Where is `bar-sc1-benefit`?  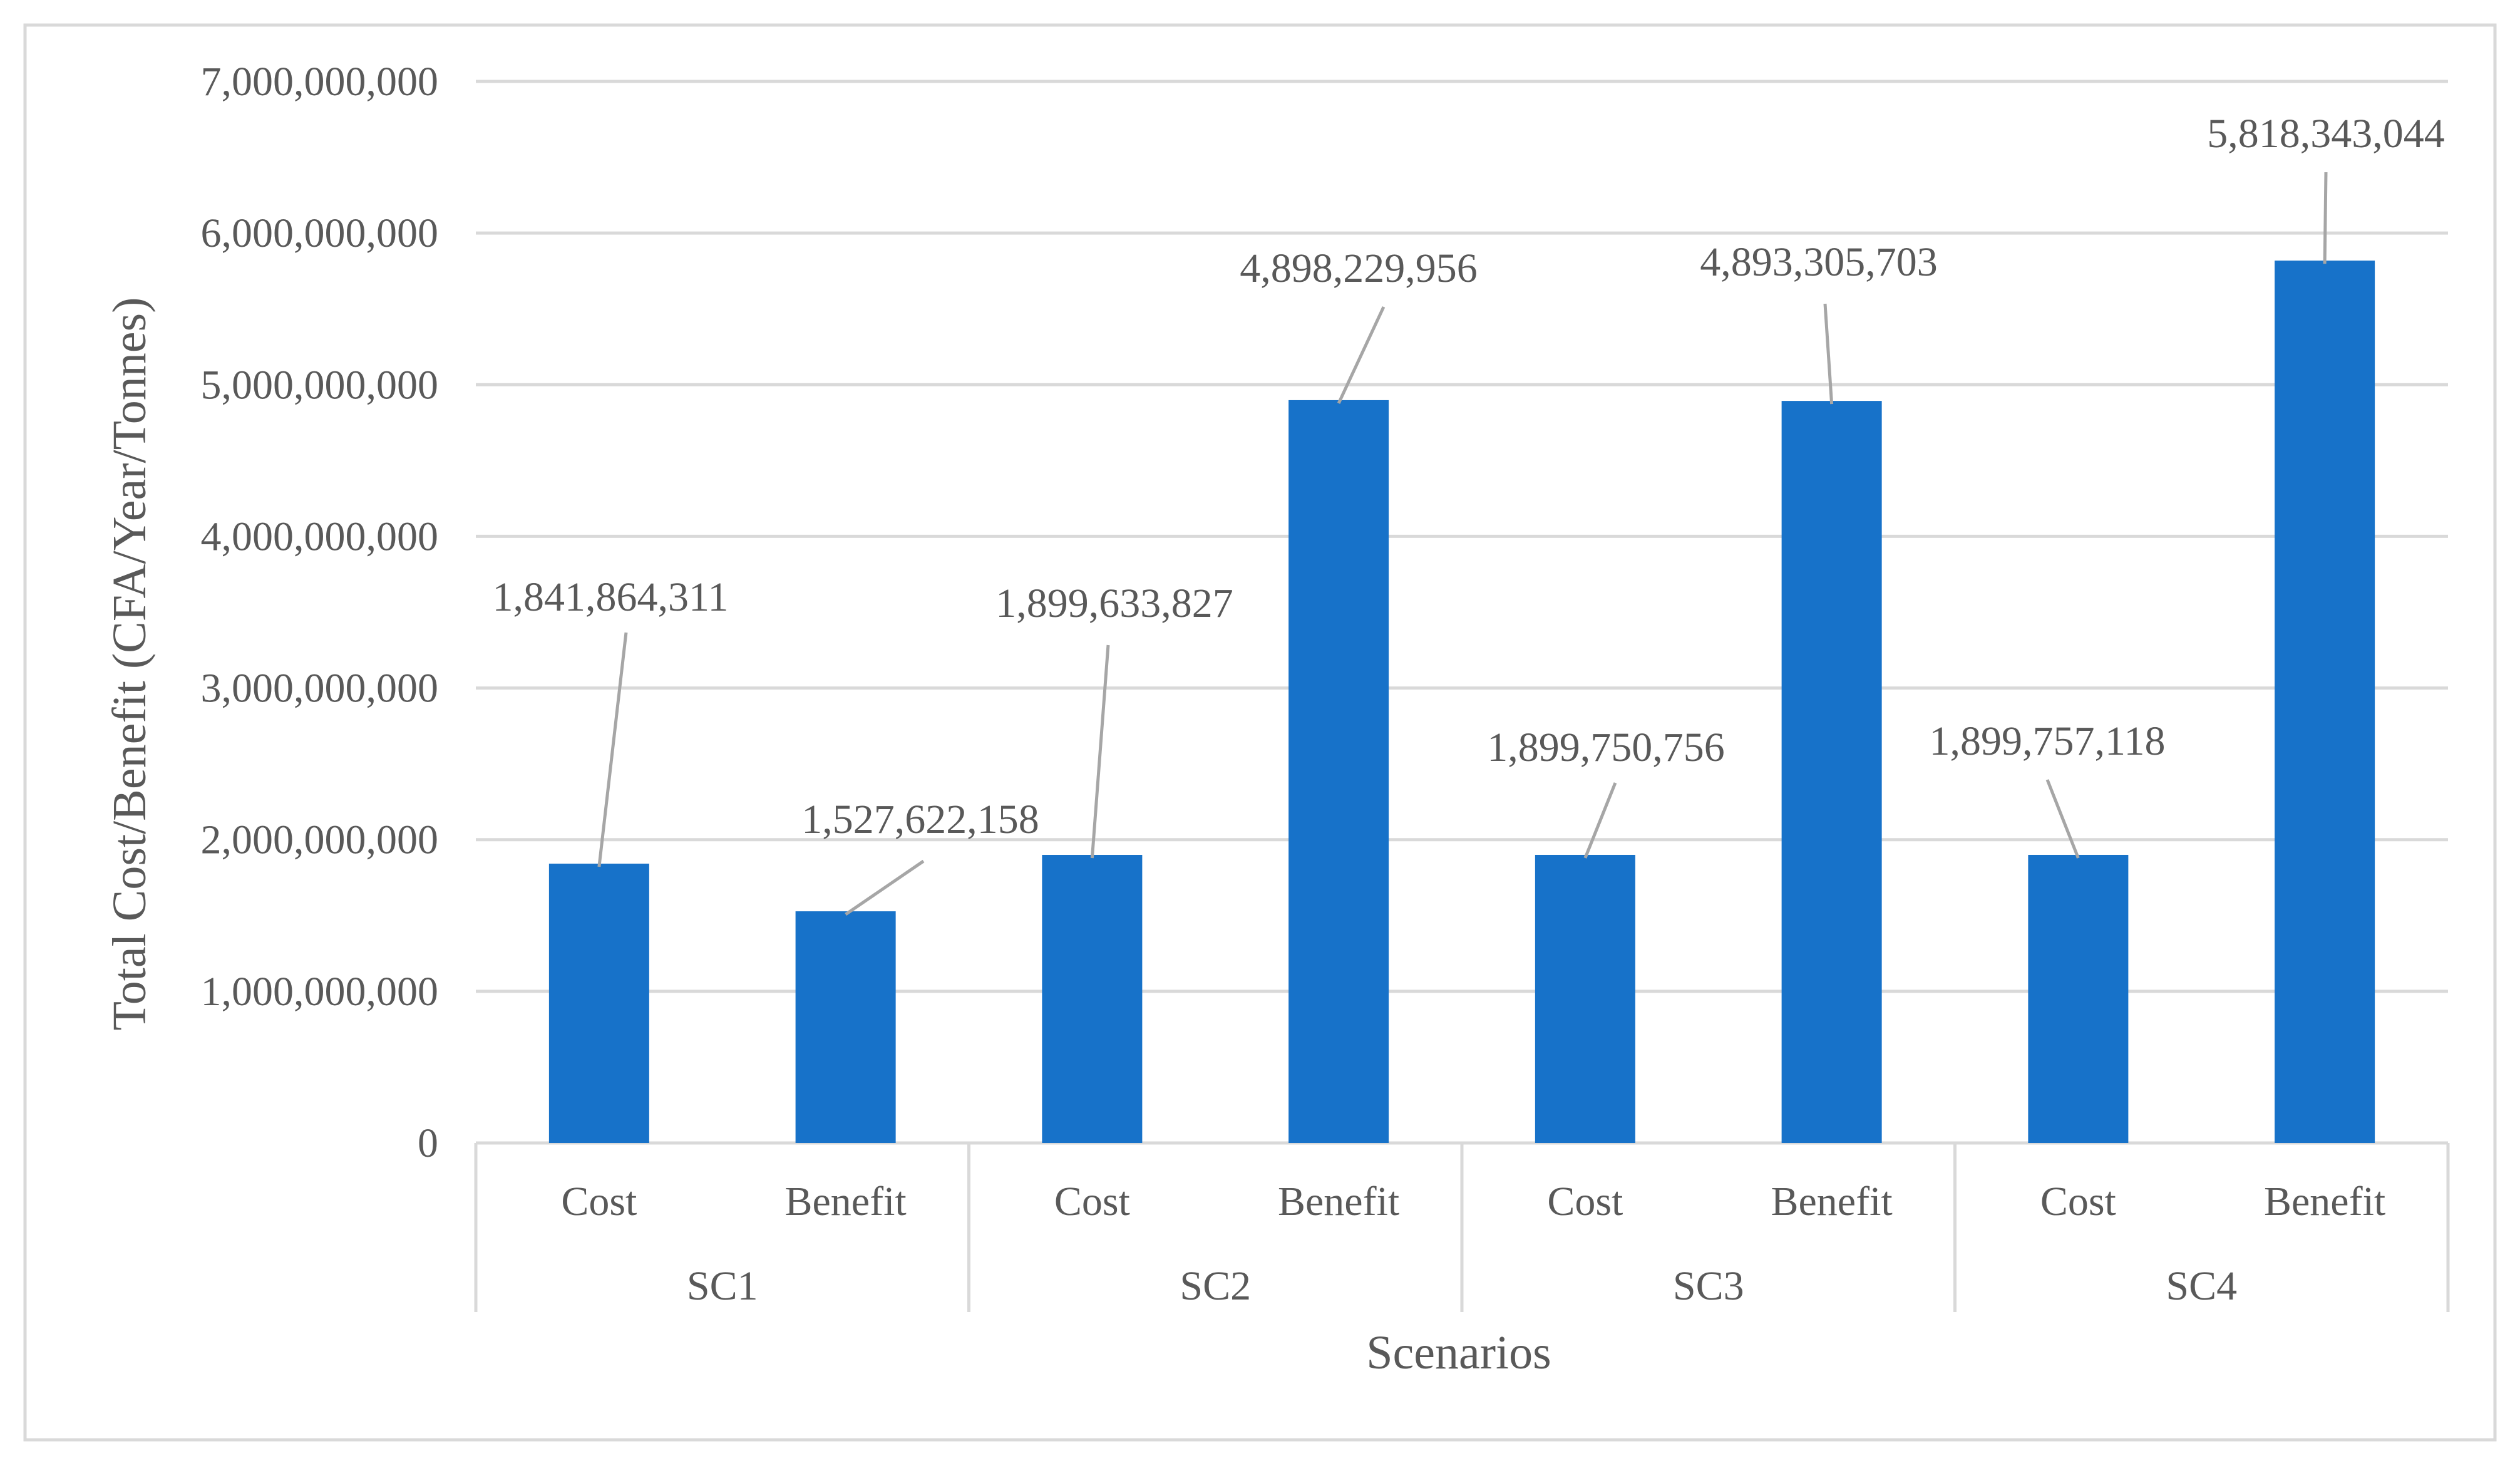 bar-sc1-benefit is located at coordinates (846, 1027).